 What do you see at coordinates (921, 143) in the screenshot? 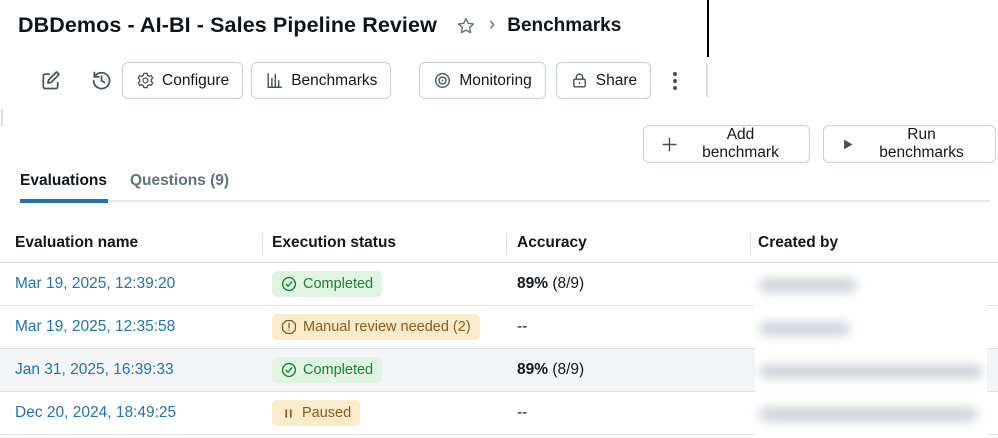
I see `run-benchmarks-label: Run benchmarks` at bounding box center [921, 143].